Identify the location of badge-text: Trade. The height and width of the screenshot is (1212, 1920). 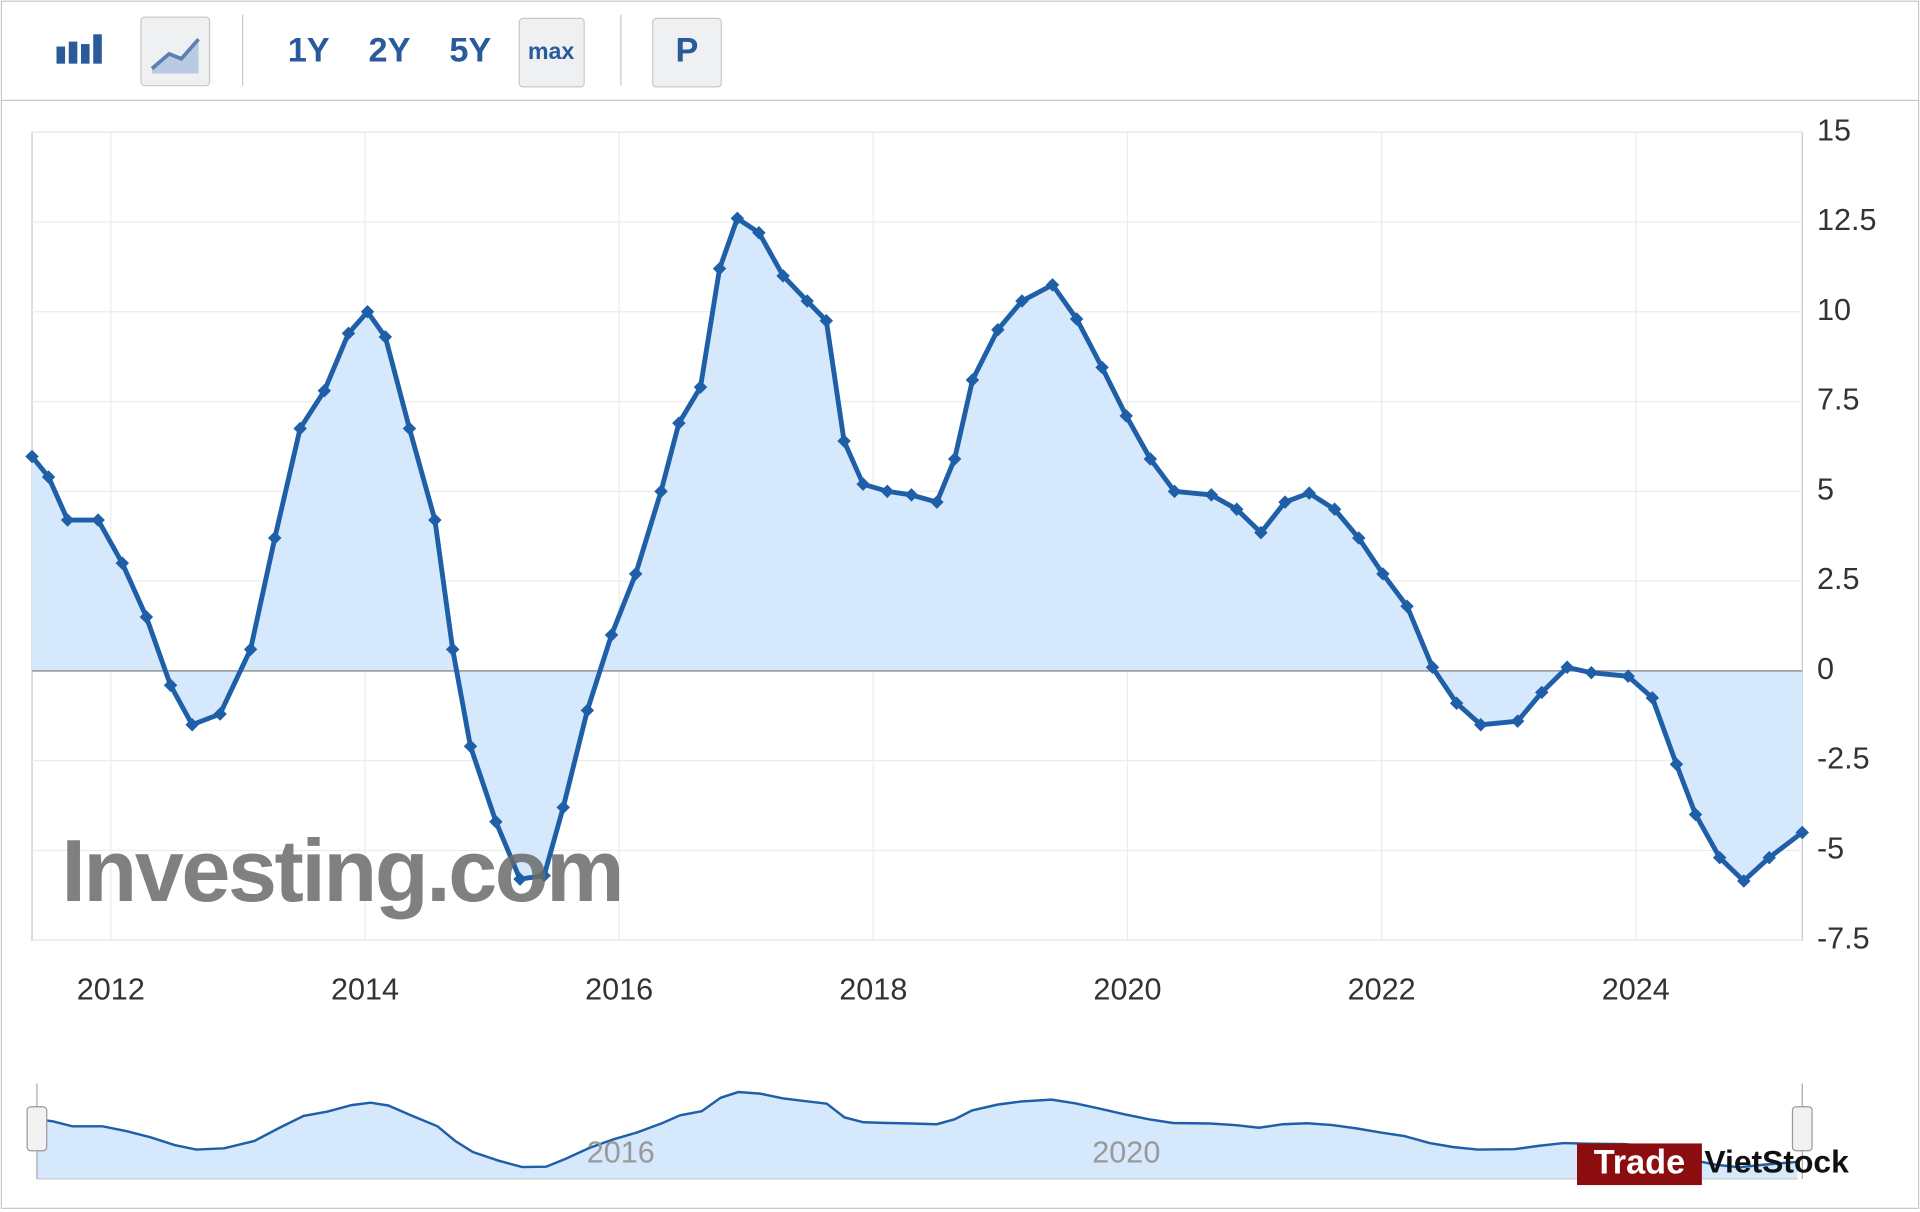
(1639, 1162).